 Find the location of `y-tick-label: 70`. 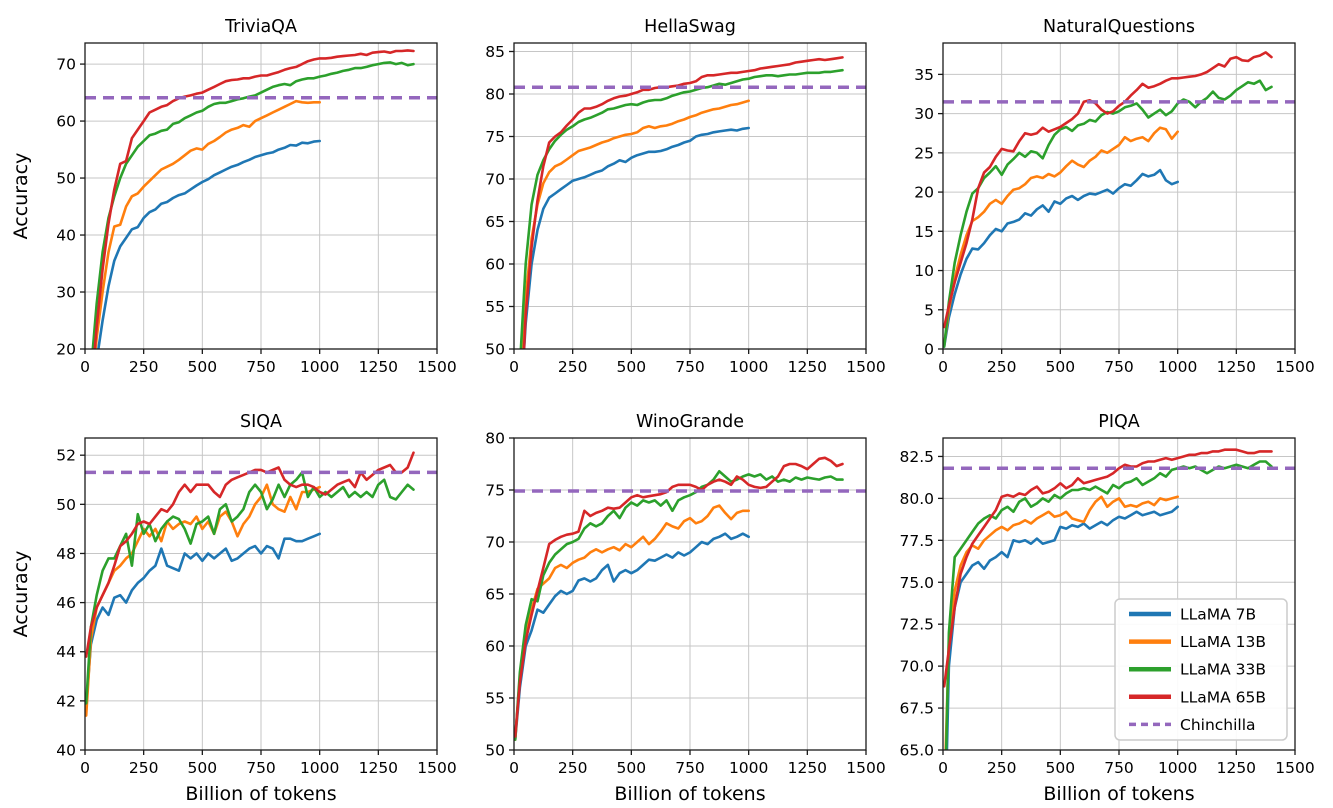

y-tick-label: 70 is located at coordinates (495, 180).